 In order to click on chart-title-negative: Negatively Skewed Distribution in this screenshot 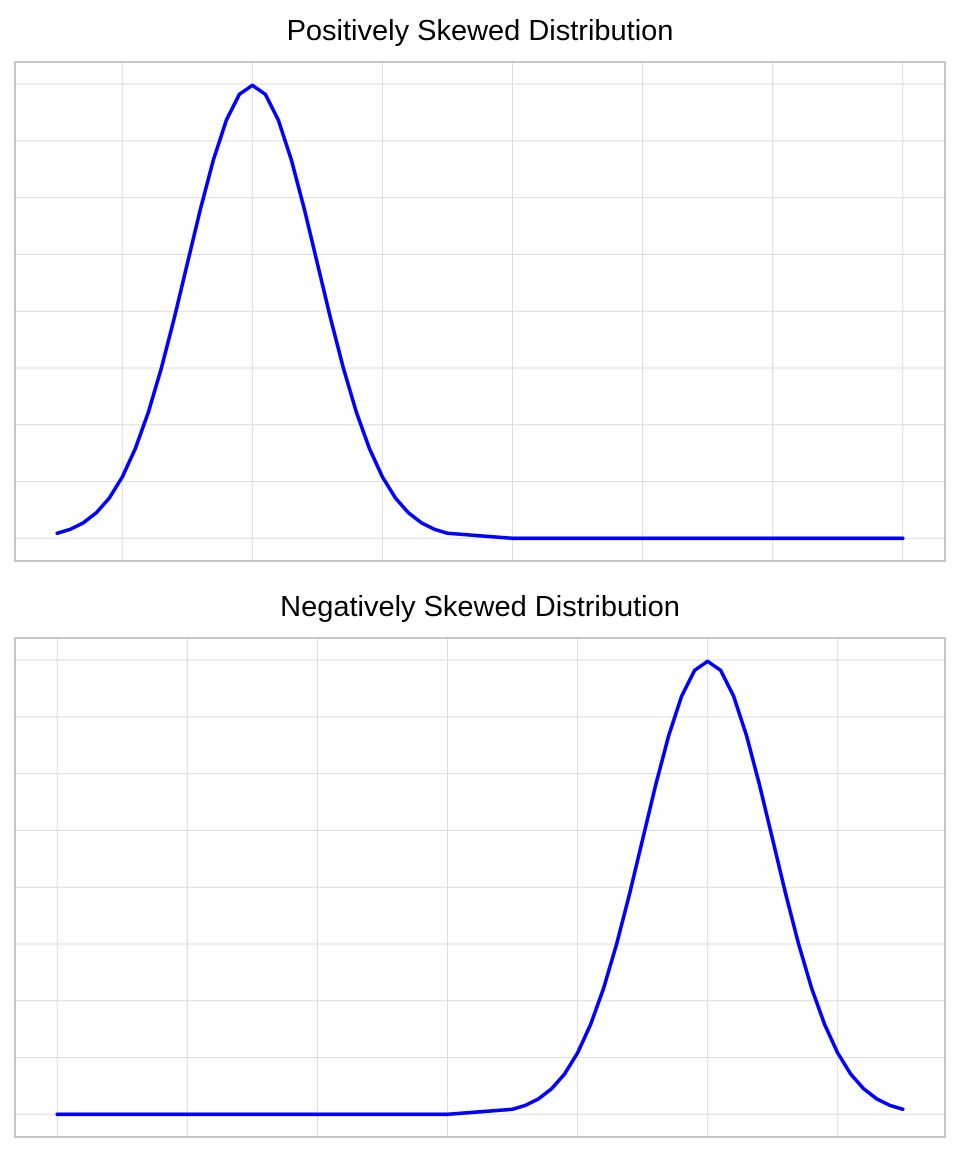, I will do `click(480, 607)`.